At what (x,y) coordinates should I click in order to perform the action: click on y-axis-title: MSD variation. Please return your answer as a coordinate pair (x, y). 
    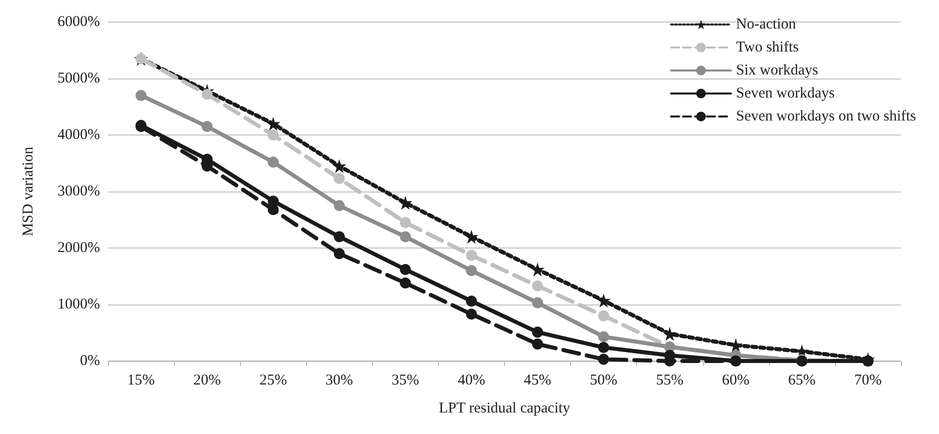
    Looking at the image, I should click on (28, 191).